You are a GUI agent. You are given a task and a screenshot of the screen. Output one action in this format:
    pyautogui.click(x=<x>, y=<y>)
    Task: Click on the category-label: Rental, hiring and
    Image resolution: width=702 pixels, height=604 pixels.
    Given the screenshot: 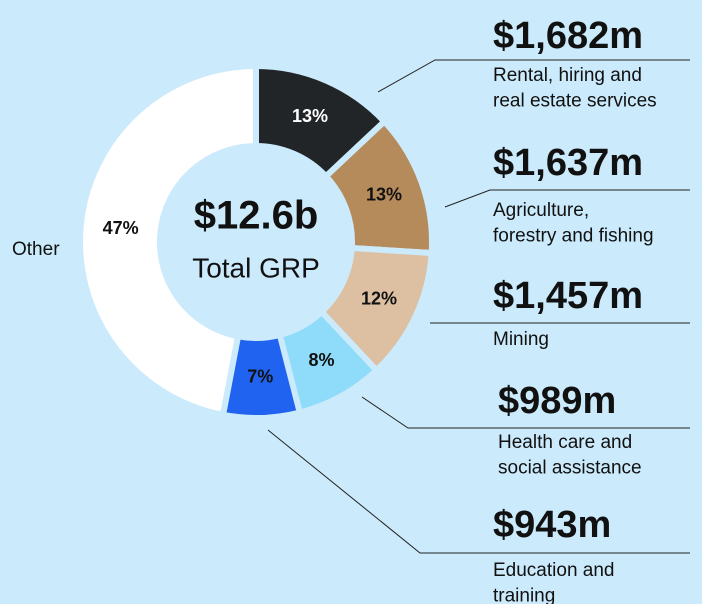 What is the action you would take?
    pyautogui.click(x=567, y=75)
    